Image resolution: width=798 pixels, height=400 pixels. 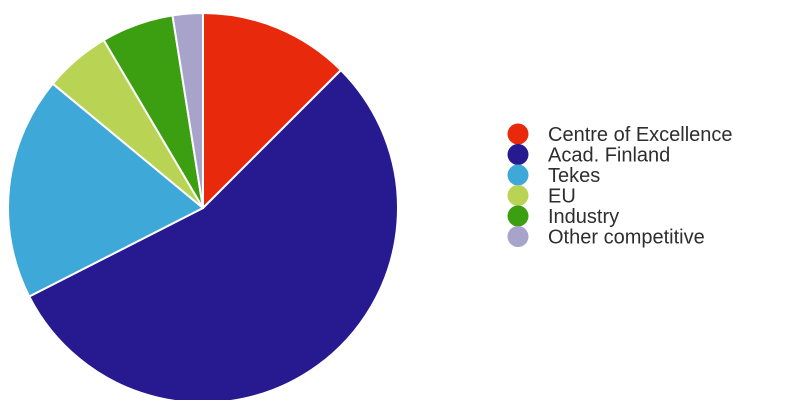 What do you see at coordinates (583, 217) in the screenshot?
I see `legend-label-industry: Industry` at bounding box center [583, 217].